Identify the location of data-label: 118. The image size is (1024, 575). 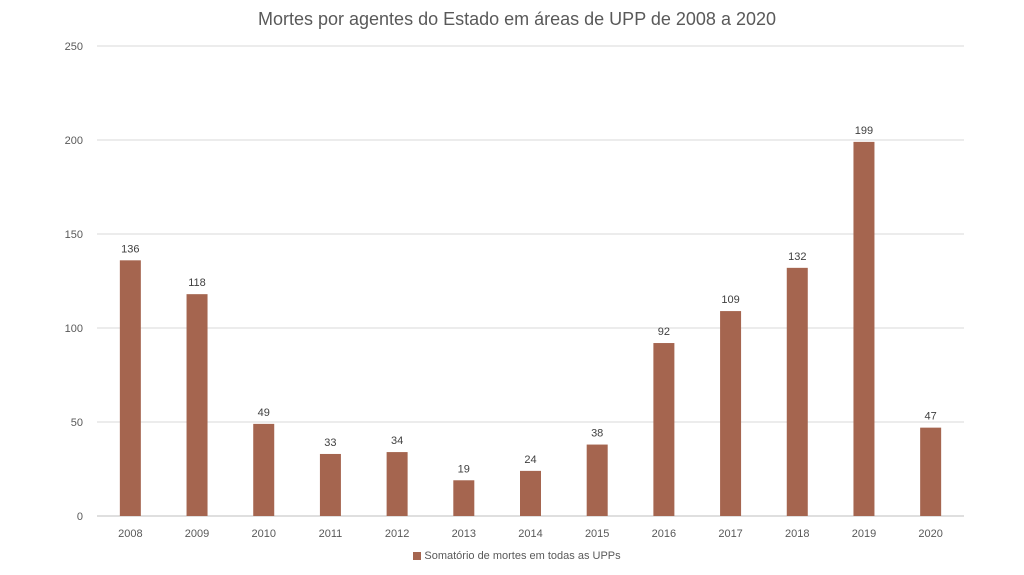
(197, 283).